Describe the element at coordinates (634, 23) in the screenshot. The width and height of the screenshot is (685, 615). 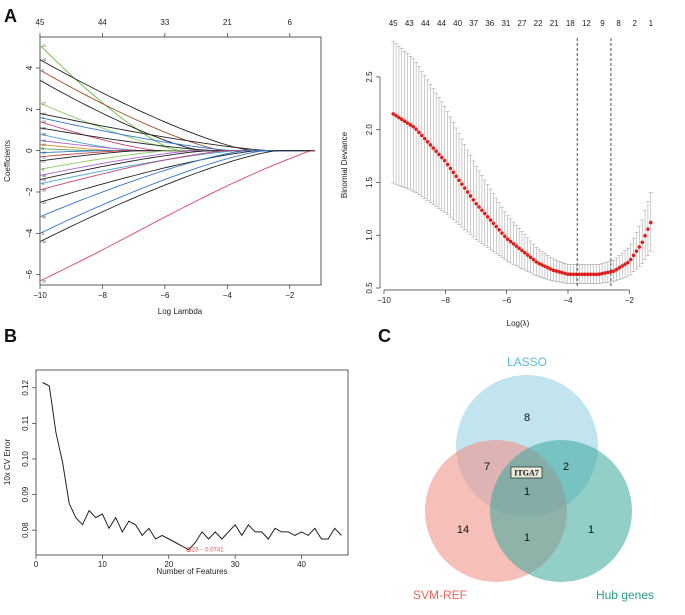
I see `top-tick-label-15: 2` at that location.